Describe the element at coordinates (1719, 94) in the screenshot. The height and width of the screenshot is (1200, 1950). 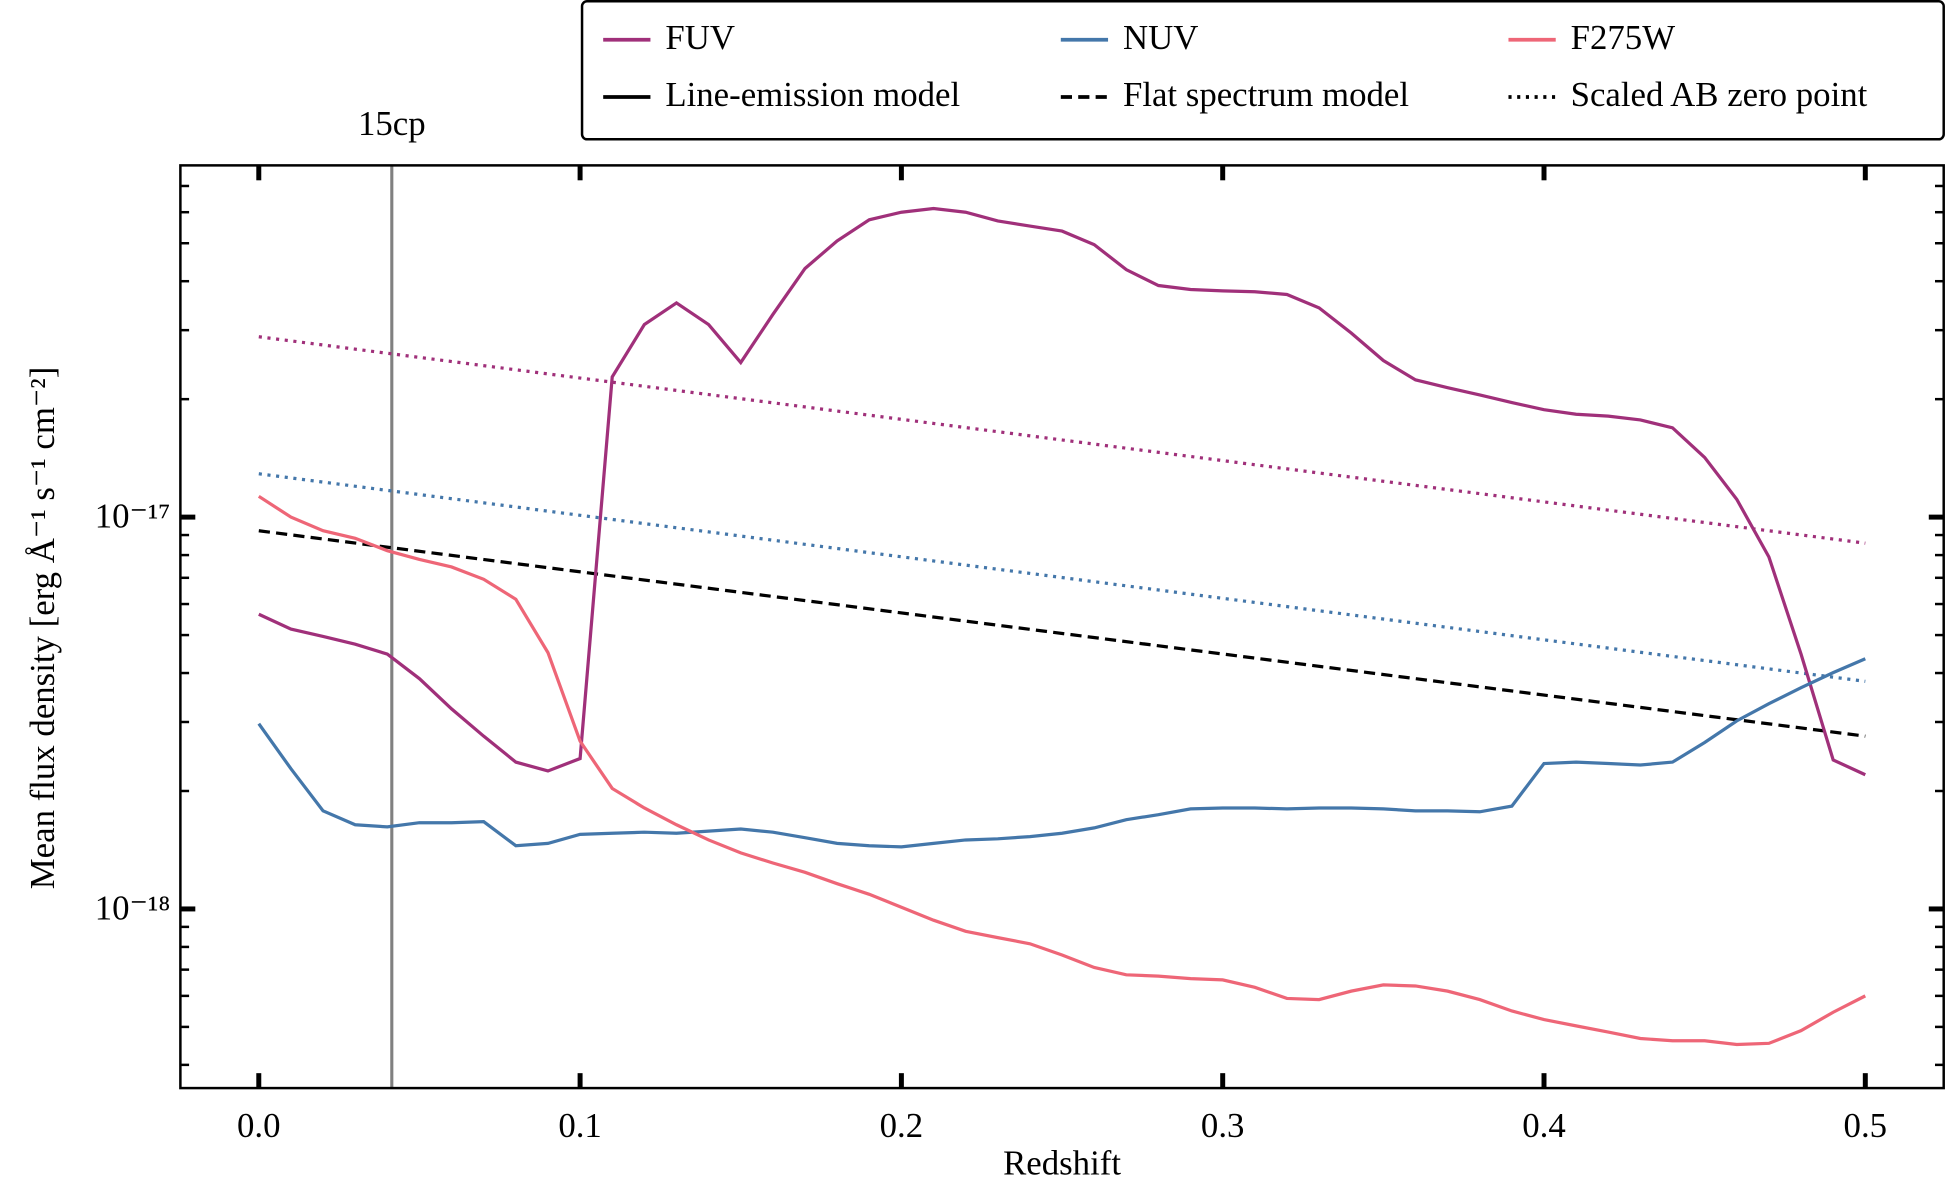
I see `legend-label: Scaled AB zero point` at that location.